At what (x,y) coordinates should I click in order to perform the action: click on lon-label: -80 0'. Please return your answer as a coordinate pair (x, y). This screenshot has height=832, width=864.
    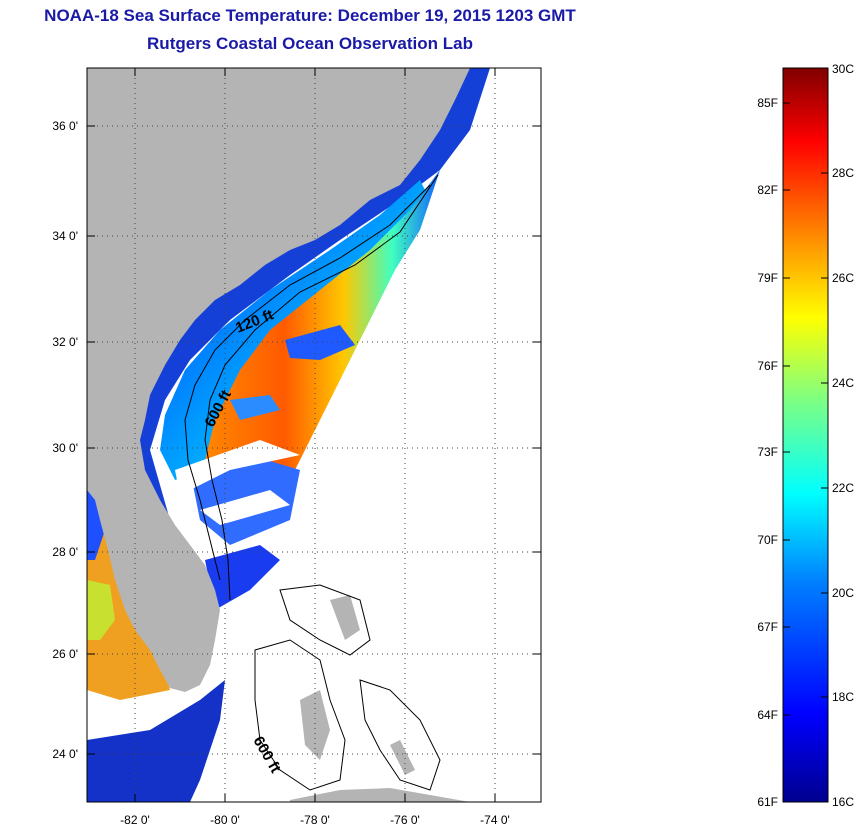
    Looking at the image, I should click on (225, 820).